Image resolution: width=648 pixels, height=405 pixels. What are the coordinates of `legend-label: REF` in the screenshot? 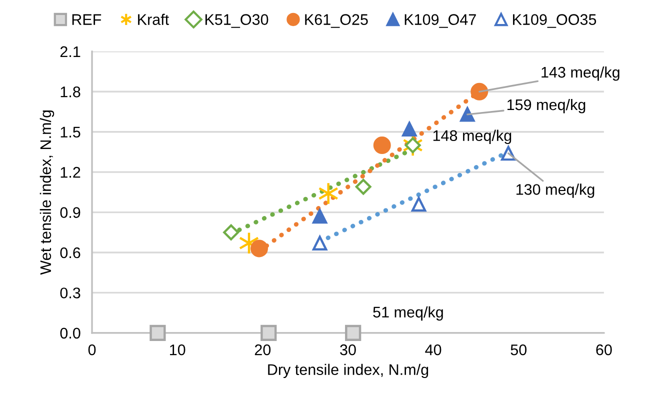 It's located at (87, 19).